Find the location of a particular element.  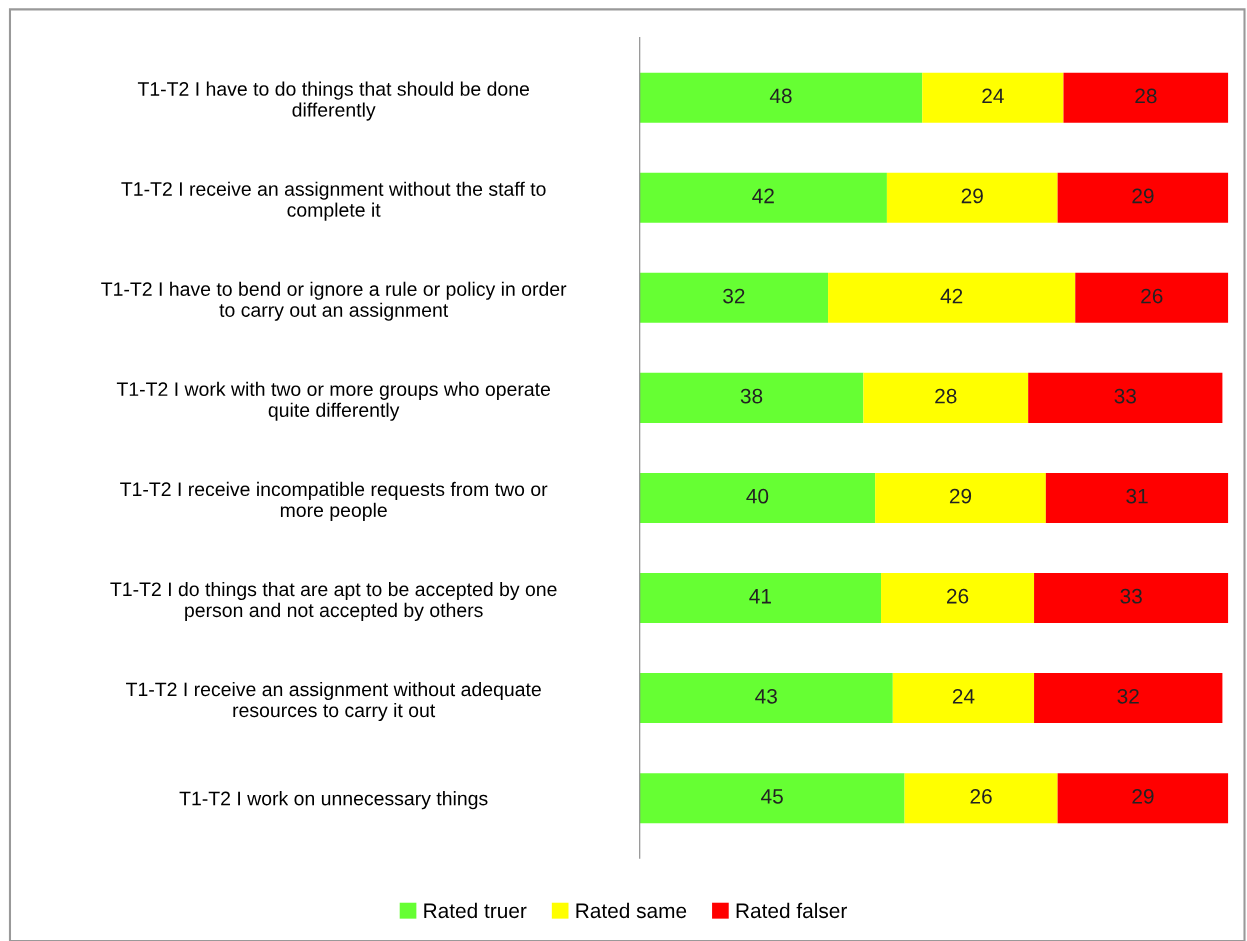

legend-label: Rated same is located at coordinates (631, 910).